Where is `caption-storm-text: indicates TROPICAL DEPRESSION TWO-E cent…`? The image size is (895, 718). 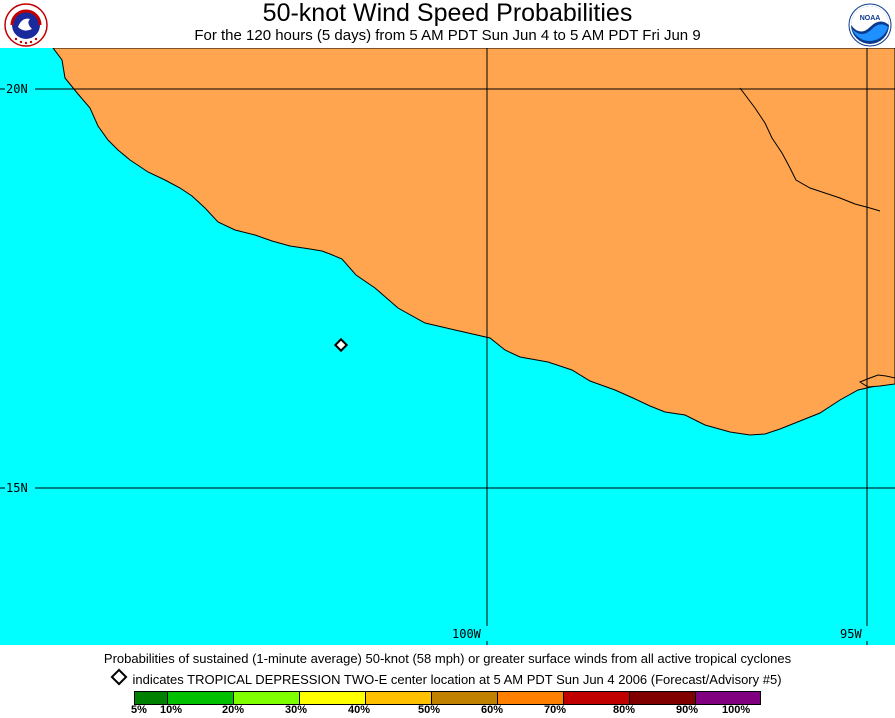
caption-storm-text: indicates TROPICAL DEPRESSION TWO-E cent… is located at coordinates (457, 679).